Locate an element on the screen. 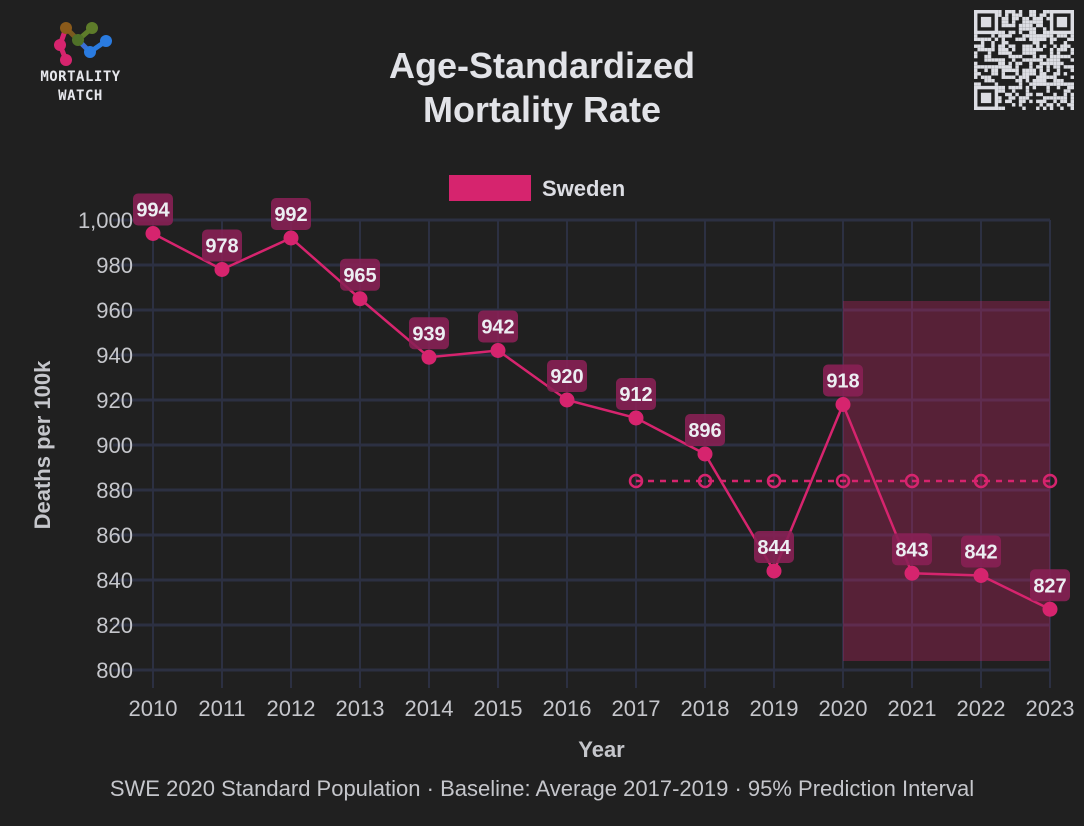  data-label: 918 is located at coordinates (842, 382).